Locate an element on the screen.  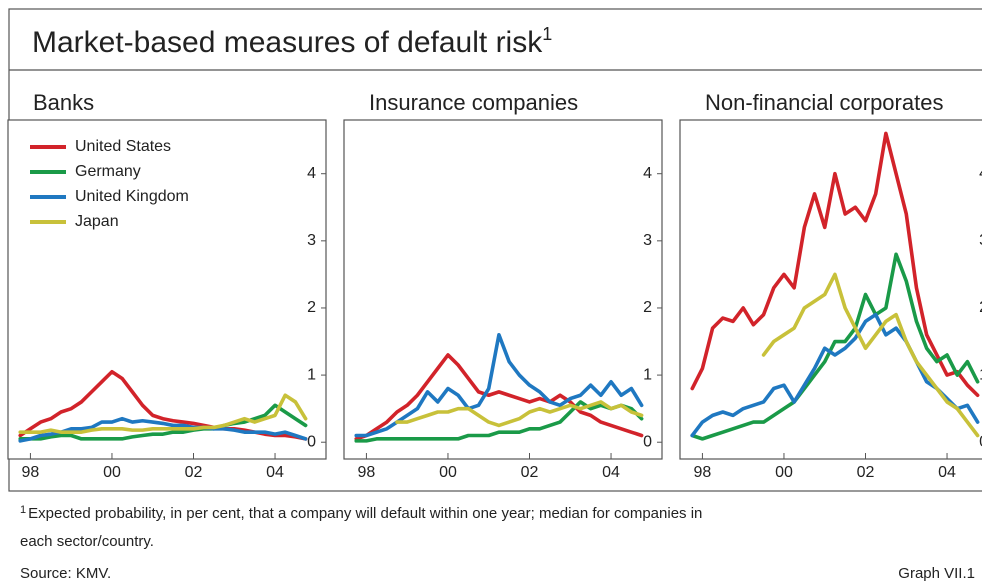
panel-title: Insurance companies is located at coordinates (473, 102).